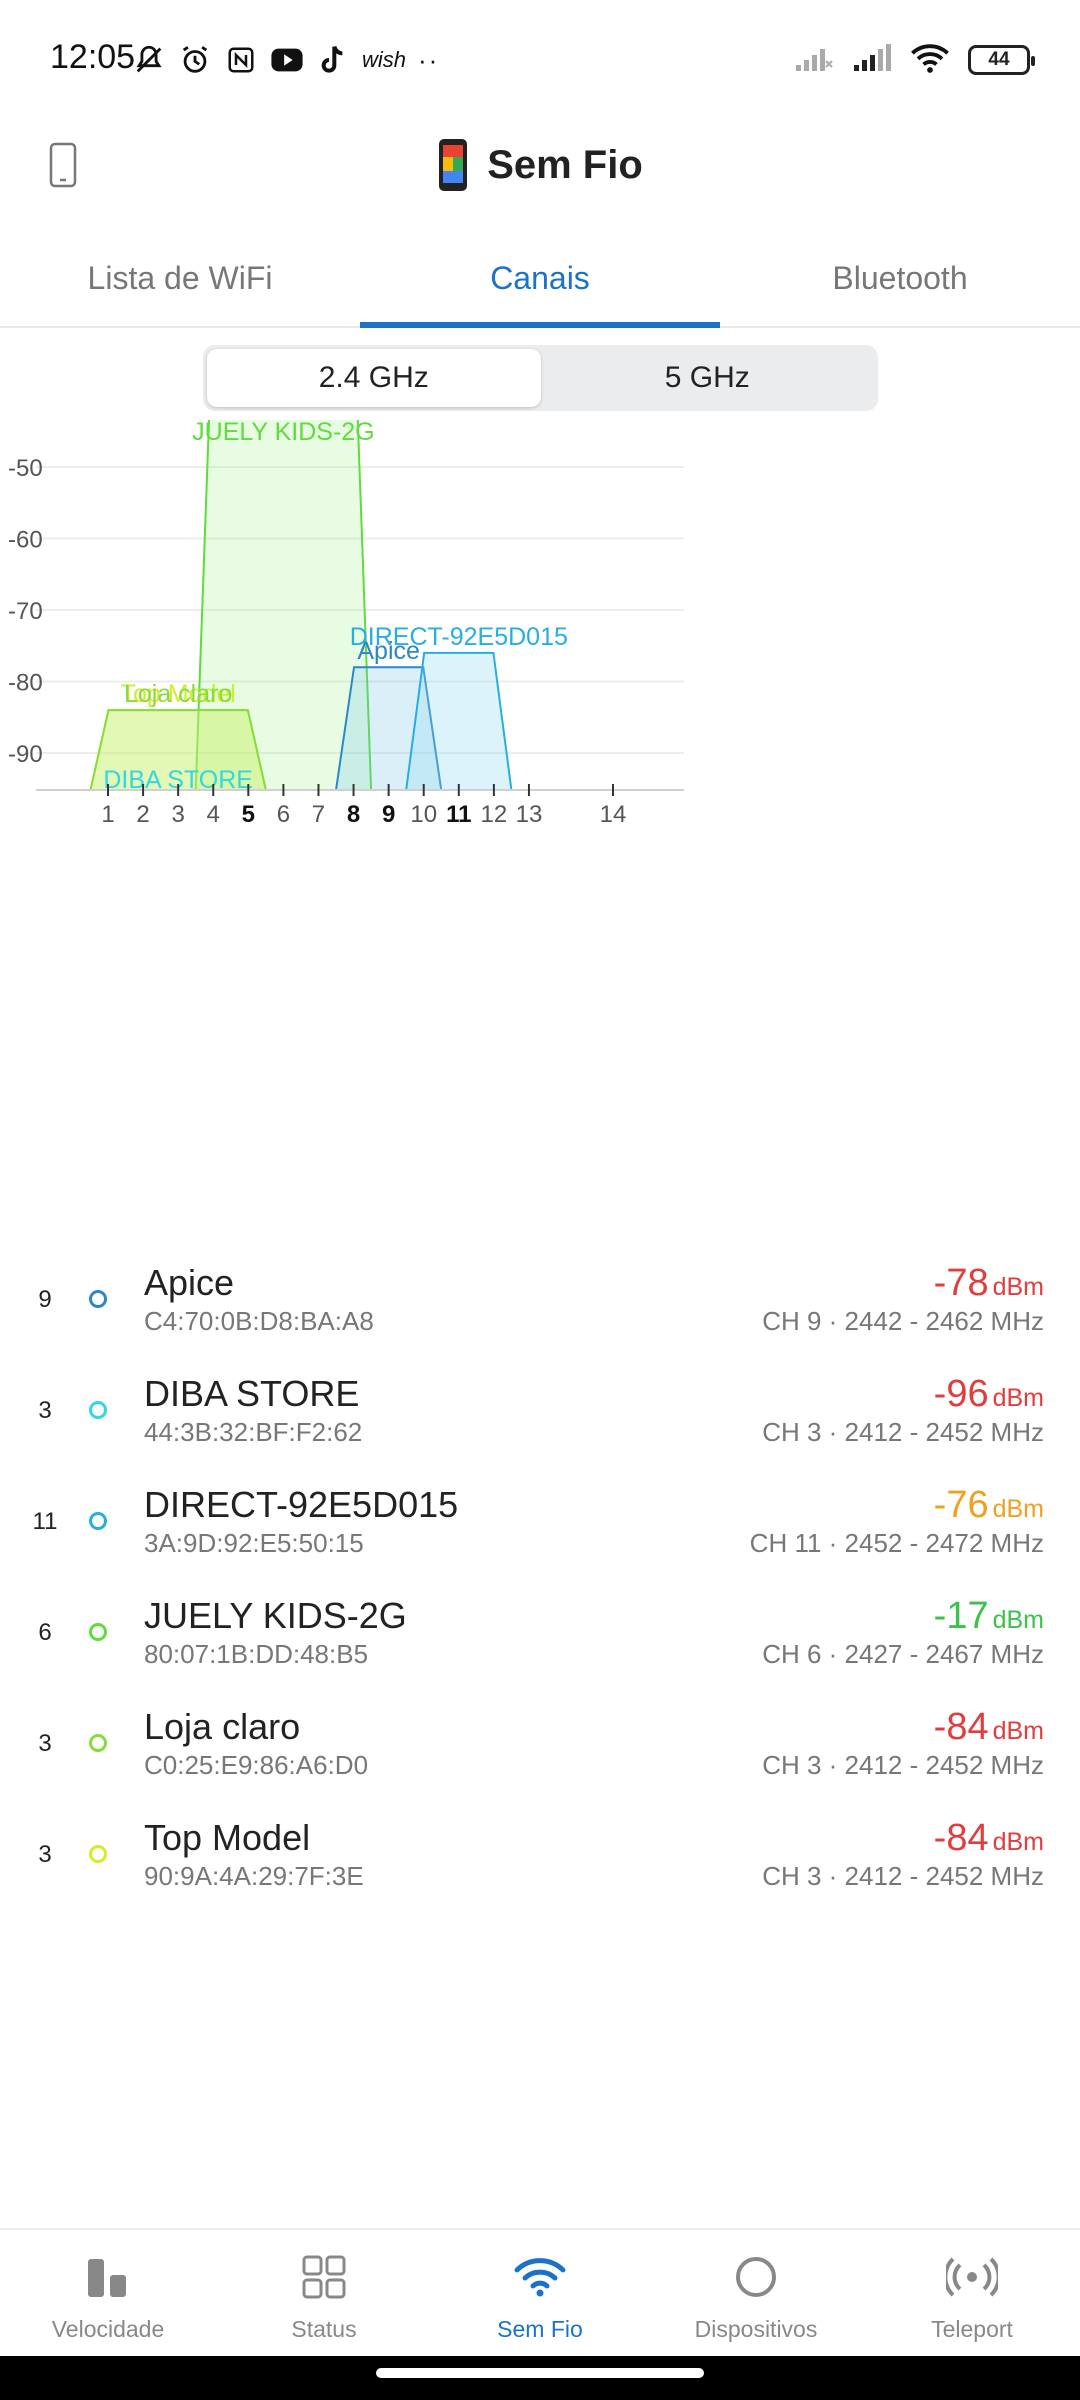  I want to click on circle-icon, so click(756, 2277).